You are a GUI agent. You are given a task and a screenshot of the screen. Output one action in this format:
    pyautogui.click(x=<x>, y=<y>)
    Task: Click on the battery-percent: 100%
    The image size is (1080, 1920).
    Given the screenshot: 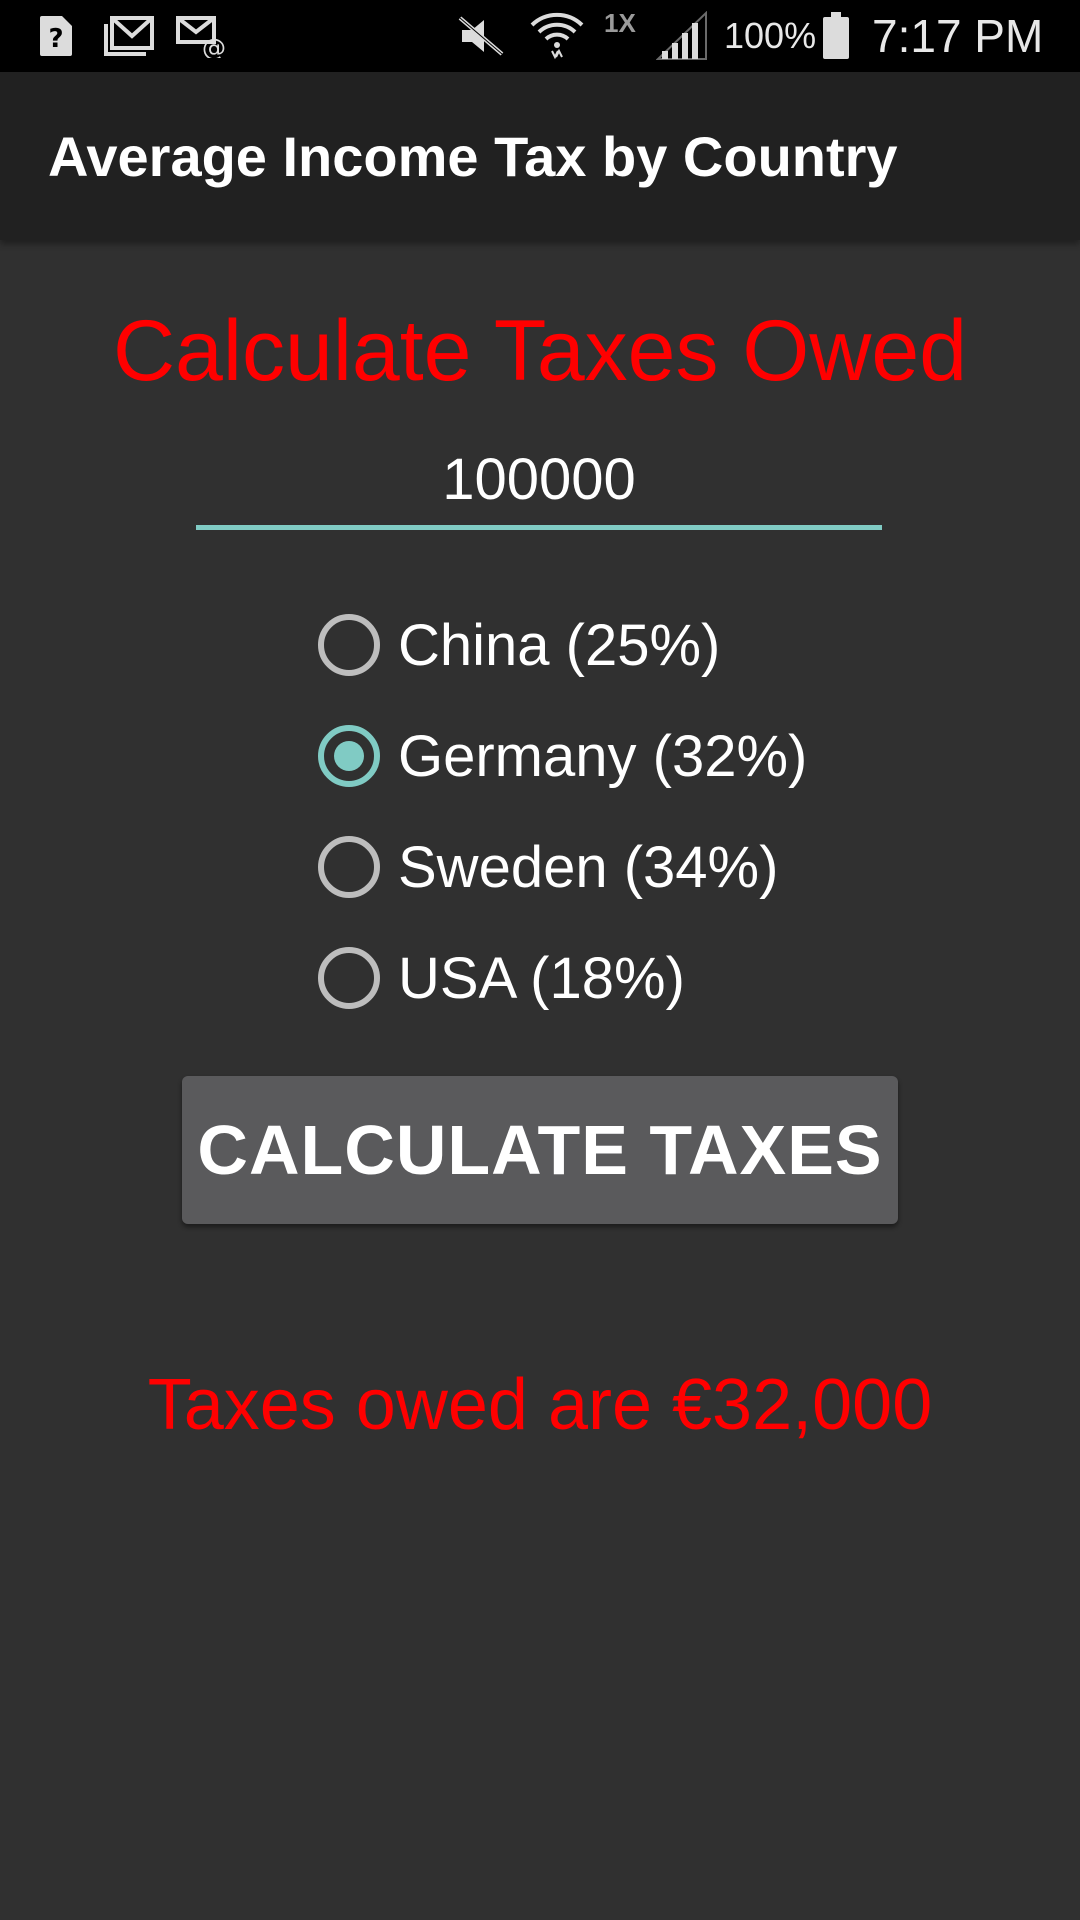 What is the action you would take?
    pyautogui.click(x=770, y=35)
    